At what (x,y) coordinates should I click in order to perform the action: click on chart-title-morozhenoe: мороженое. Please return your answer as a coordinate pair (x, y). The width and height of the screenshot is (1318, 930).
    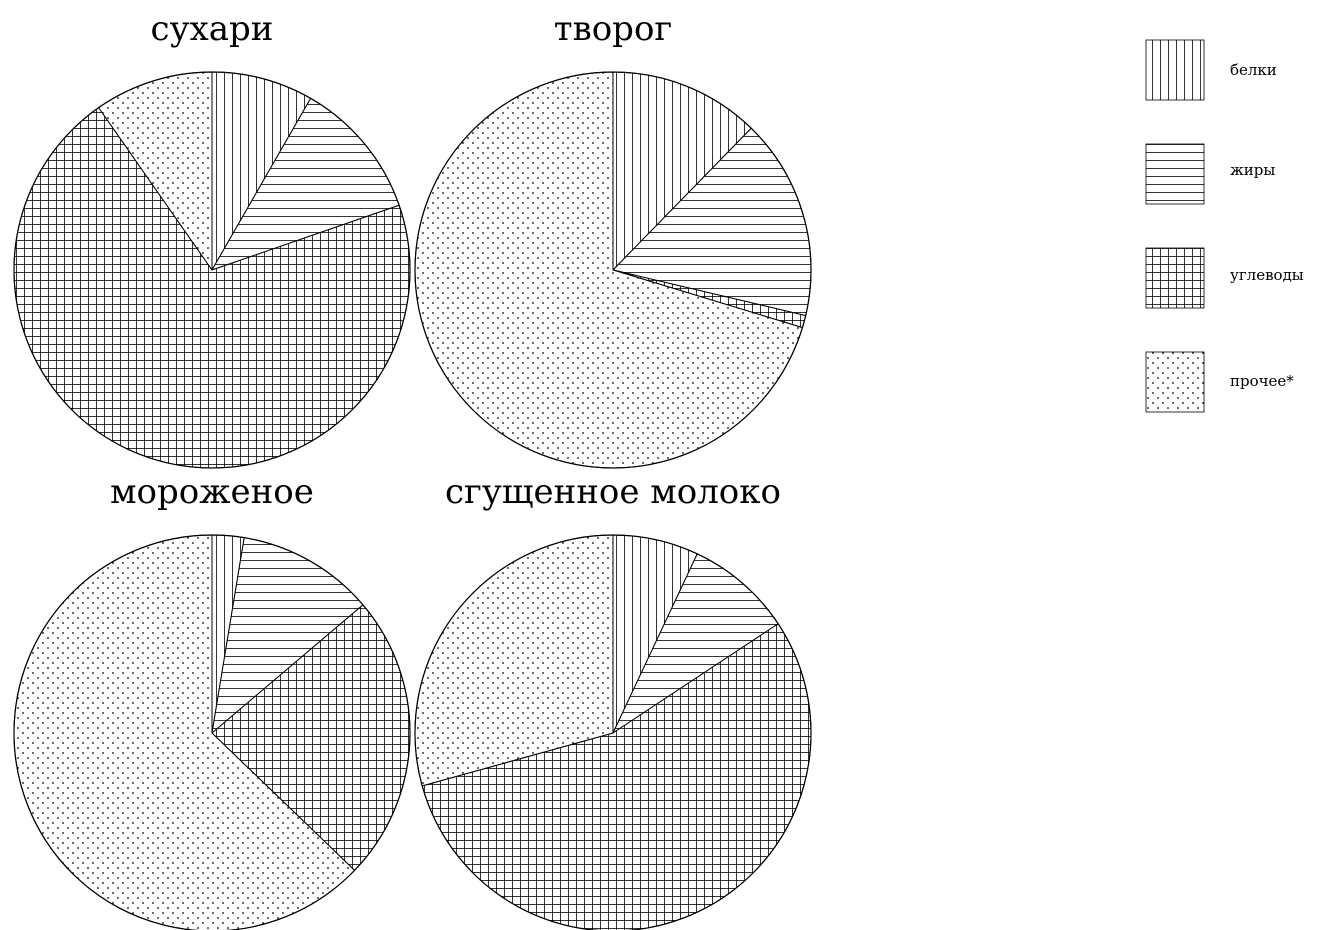
    Looking at the image, I should click on (212, 492).